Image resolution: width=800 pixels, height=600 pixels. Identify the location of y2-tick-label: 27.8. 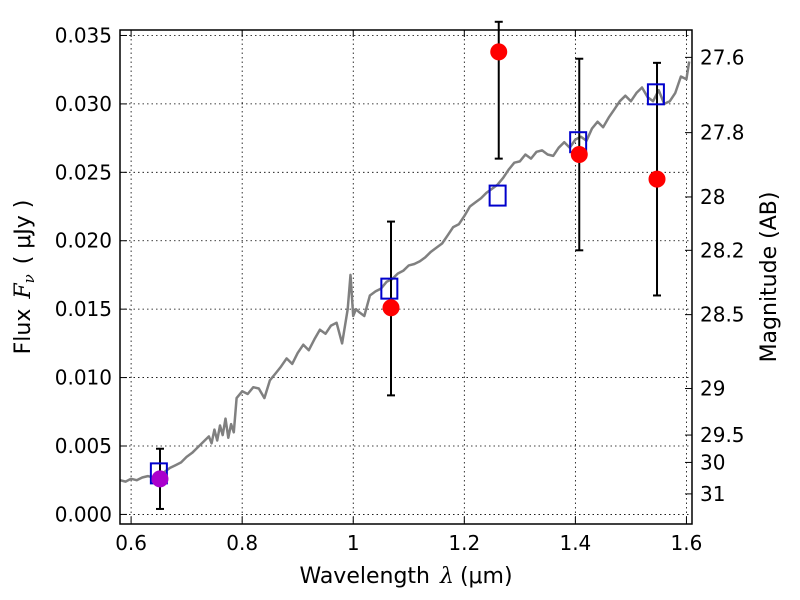
(722, 133).